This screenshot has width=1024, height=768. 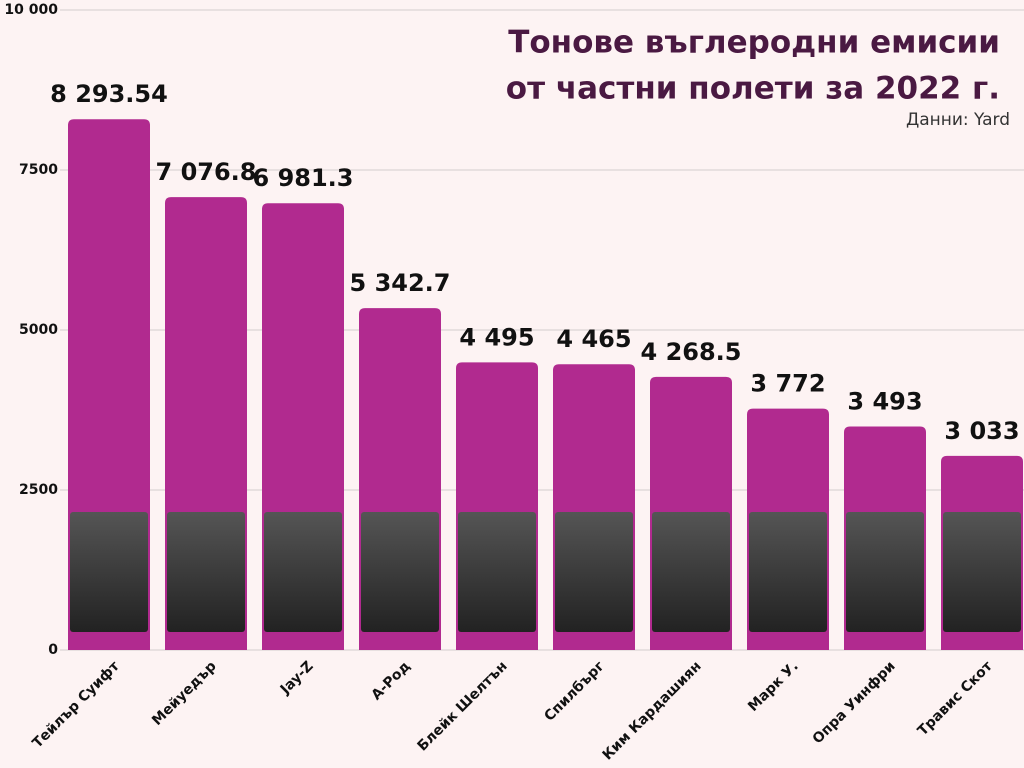 I want to click on value-label: 3 493, so click(x=884, y=401).